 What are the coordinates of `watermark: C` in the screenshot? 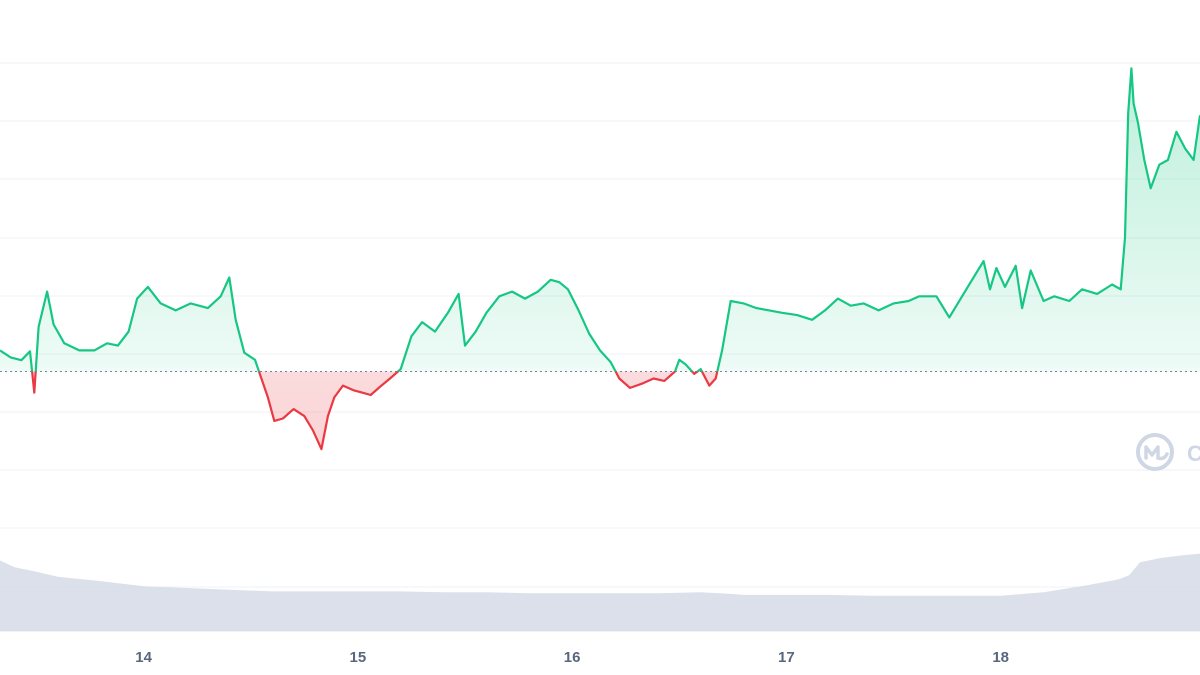 It's located at (1168, 452).